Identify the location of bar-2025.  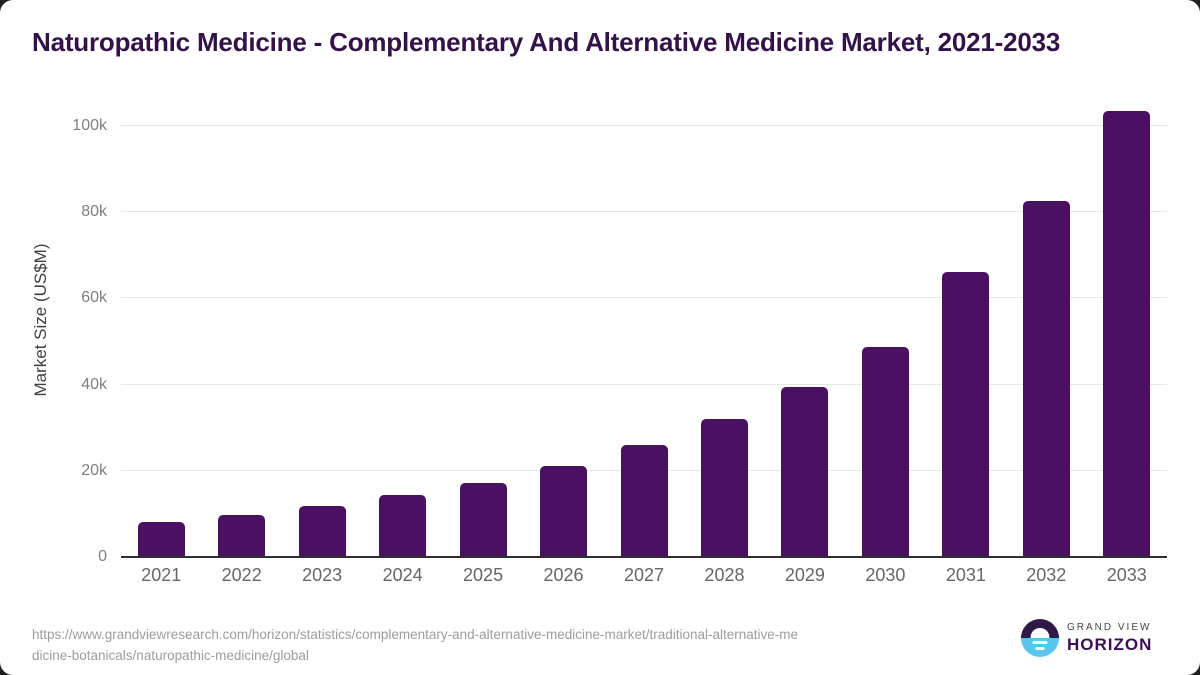
(483, 519).